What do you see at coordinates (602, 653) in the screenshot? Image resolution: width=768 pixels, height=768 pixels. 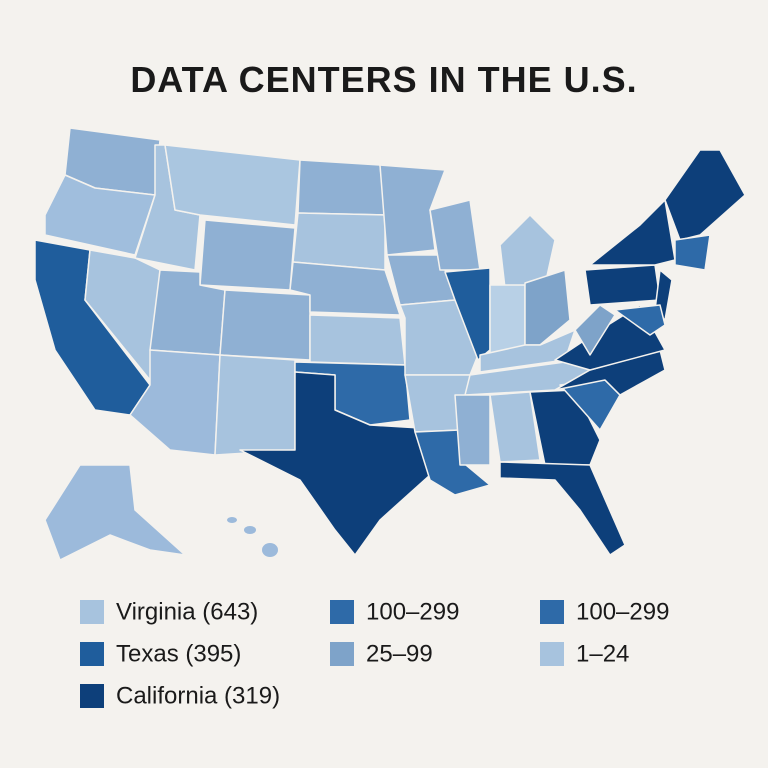 I see `legend-label: 1–24` at bounding box center [602, 653].